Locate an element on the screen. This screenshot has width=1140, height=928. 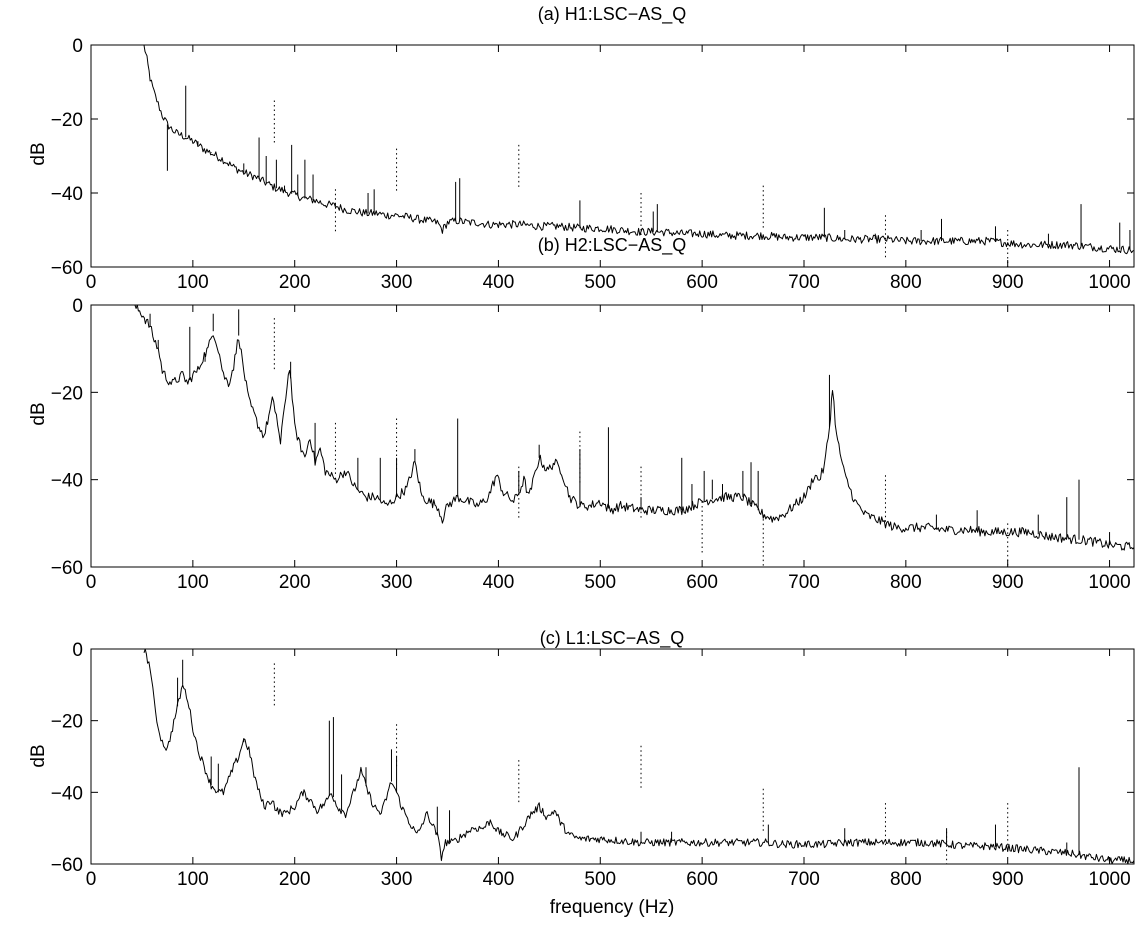
panel-b-ytick-label-0: 0 is located at coordinates (77, 306).